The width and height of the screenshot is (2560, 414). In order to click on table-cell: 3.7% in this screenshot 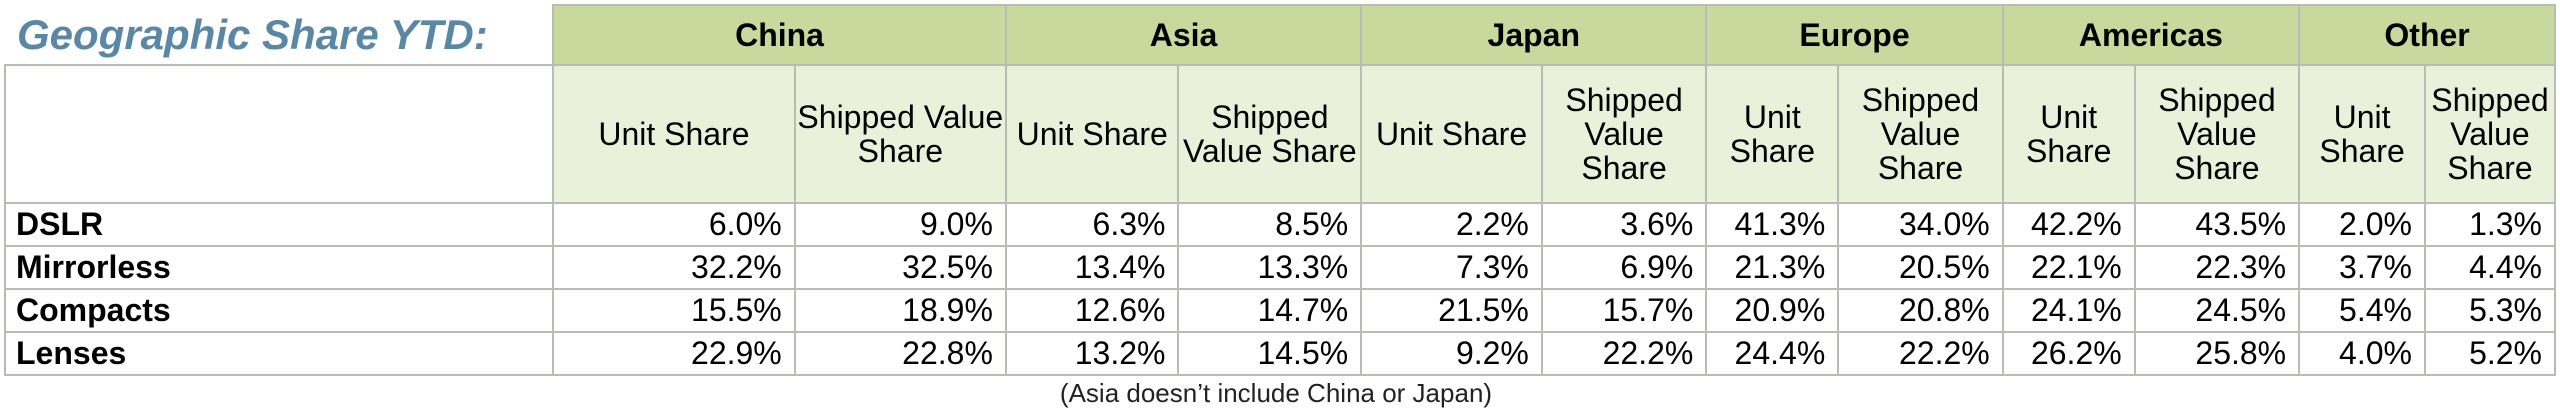, I will do `click(2362, 267)`.